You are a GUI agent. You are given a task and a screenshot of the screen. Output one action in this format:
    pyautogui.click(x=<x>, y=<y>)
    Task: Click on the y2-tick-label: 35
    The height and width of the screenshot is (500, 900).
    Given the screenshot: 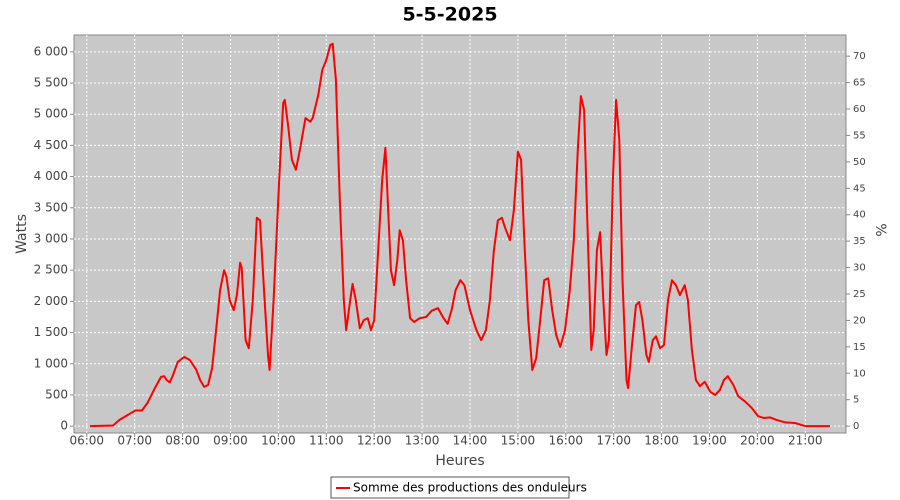 What is the action you would take?
    pyautogui.click(x=859, y=241)
    